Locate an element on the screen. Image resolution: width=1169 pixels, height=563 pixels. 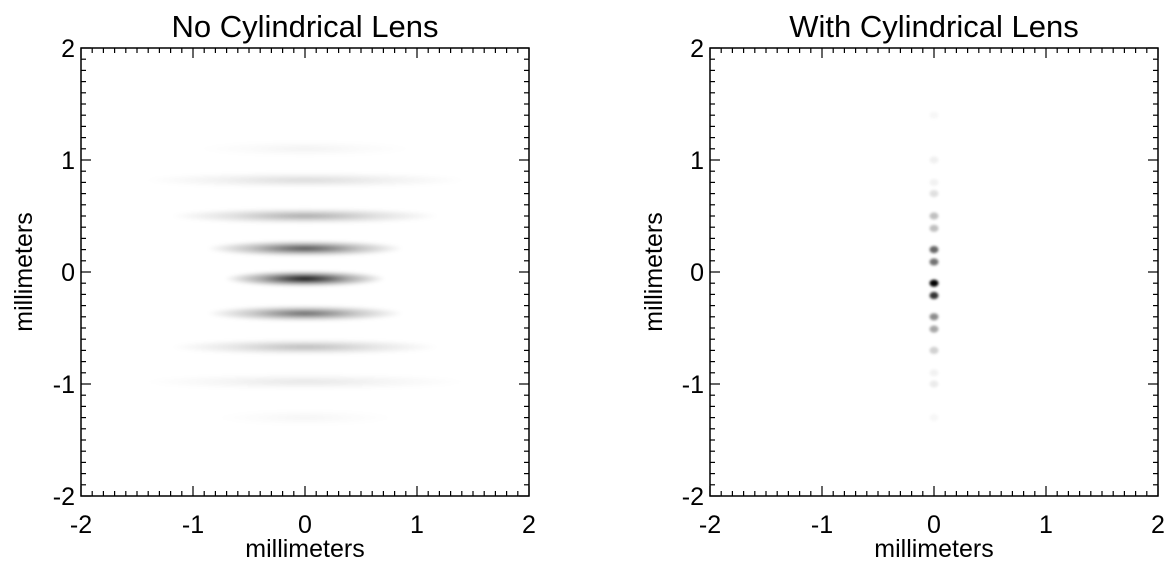
left-x-axis-label: millimeters is located at coordinates (304, 549).